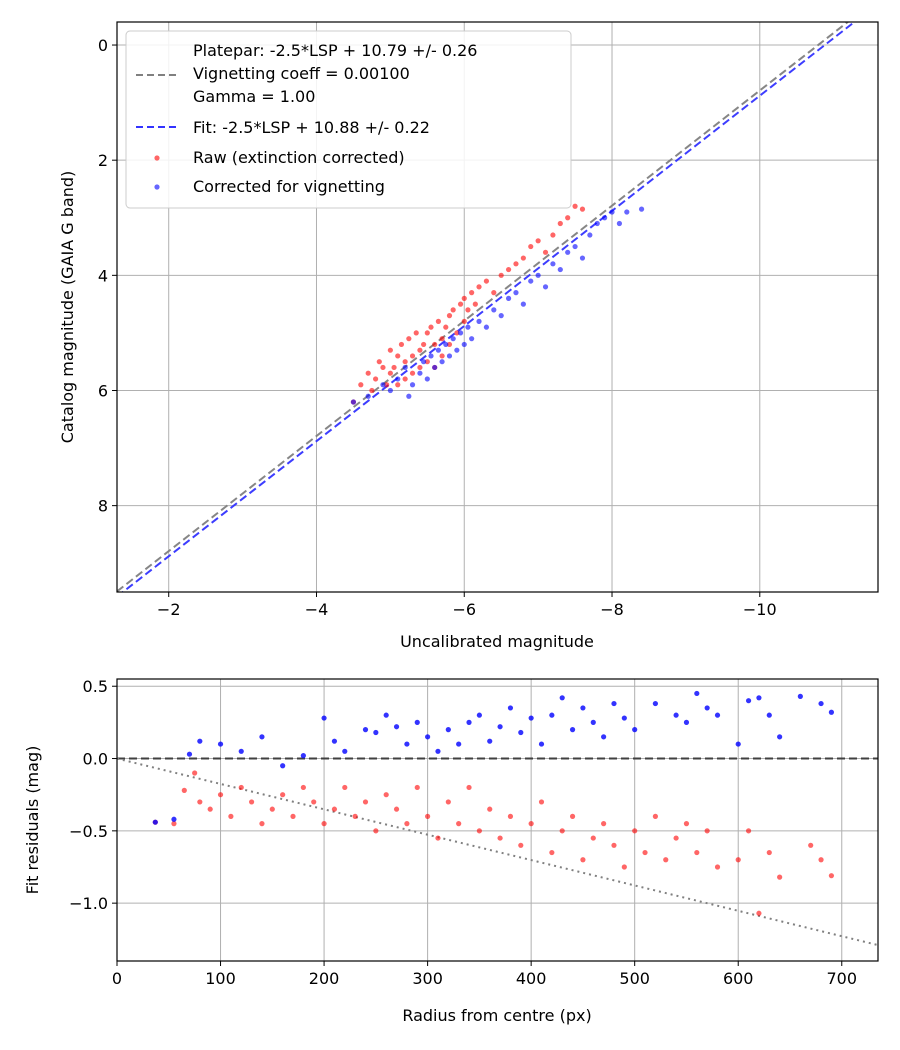 The height and width of the screenshot is (1050, 900). What do you see at coordinates (103, 390) in the screenshot?
I see `top-y-tick-label: 6` at bounding box center [103, 390].